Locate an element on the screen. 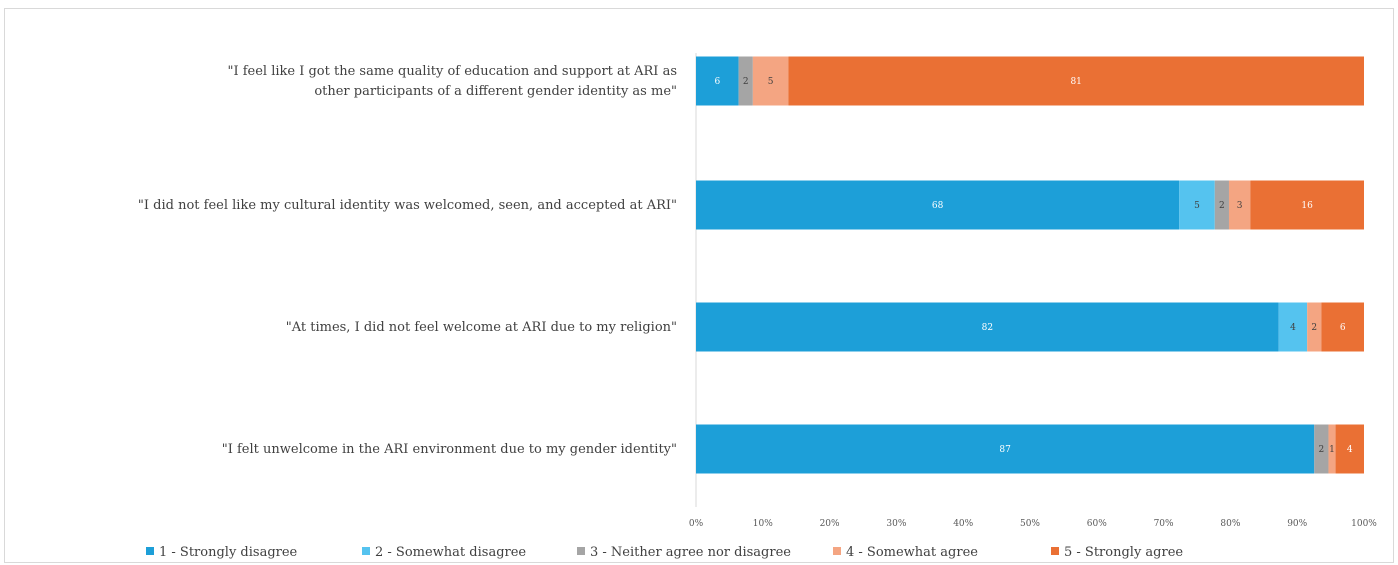 The image size is (1398, 565). legend-label: 5 - Strongly agree is located at coordinates (1123, 552).